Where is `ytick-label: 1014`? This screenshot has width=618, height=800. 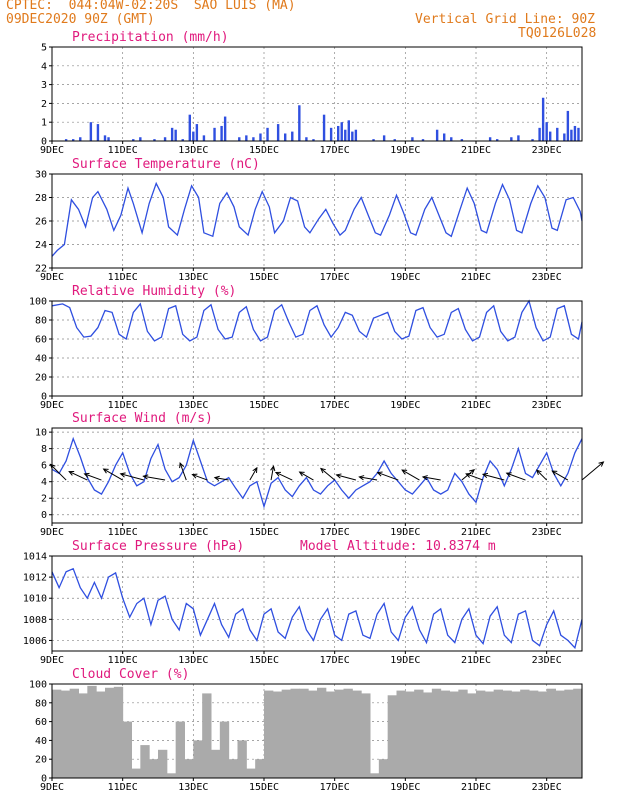 ytick-label: 1014 is located at coordinates (35, 557).